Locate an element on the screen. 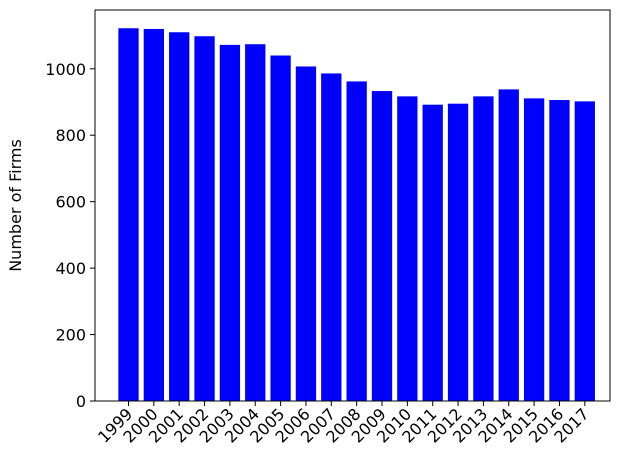 The height and width of the screenshot is (470, 630). y-tick-label: 200 is located at coordinates (70, 335).